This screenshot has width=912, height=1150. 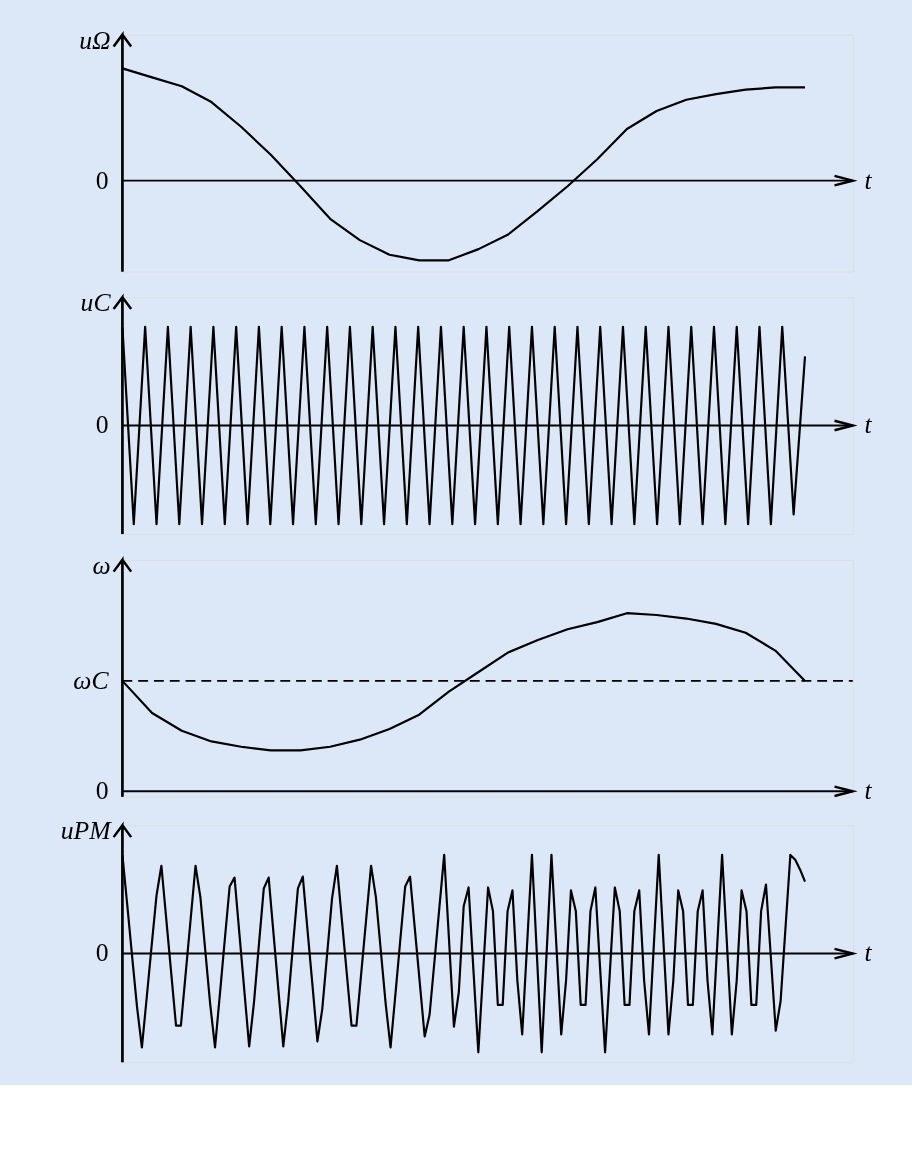 What do you see at coordinates (95, 40) in the screenshot?
I see `y-axis-title: uΩ` at bounding box center [95, 40].